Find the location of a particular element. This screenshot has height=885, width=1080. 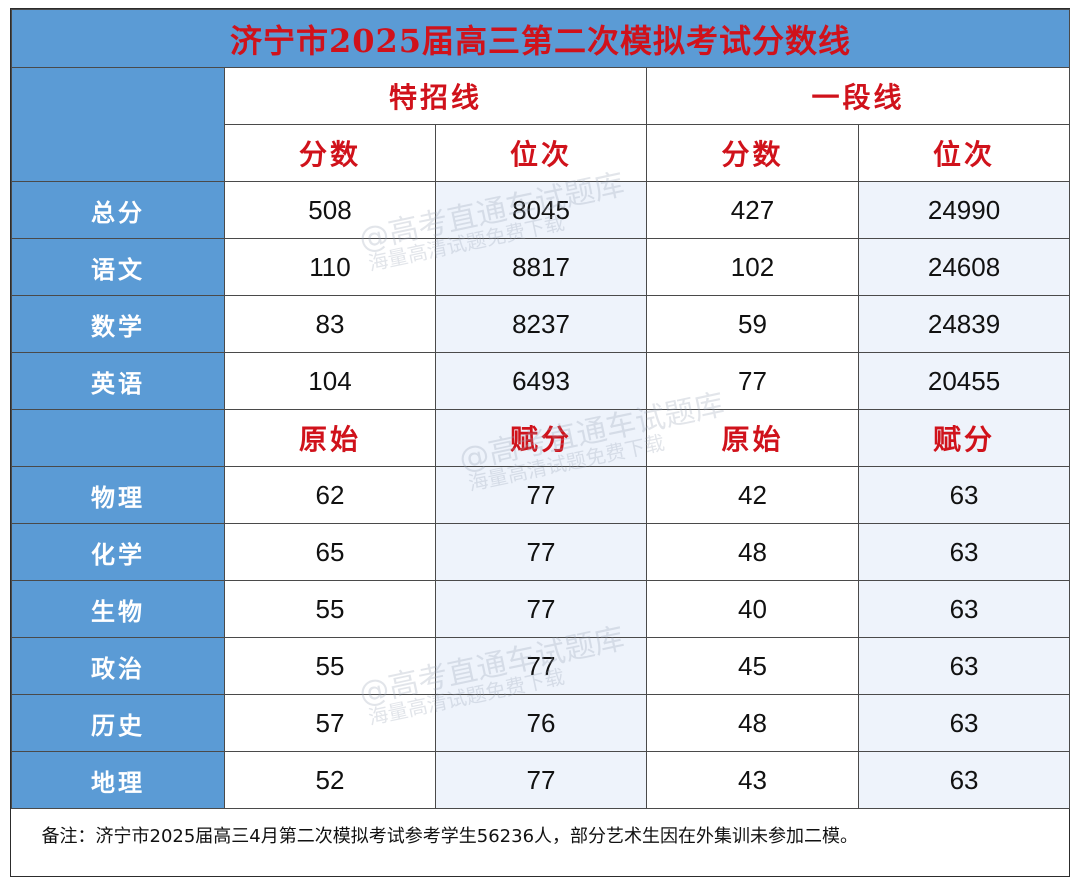

subject-label: 总分 is located at coordinates (118, 210).